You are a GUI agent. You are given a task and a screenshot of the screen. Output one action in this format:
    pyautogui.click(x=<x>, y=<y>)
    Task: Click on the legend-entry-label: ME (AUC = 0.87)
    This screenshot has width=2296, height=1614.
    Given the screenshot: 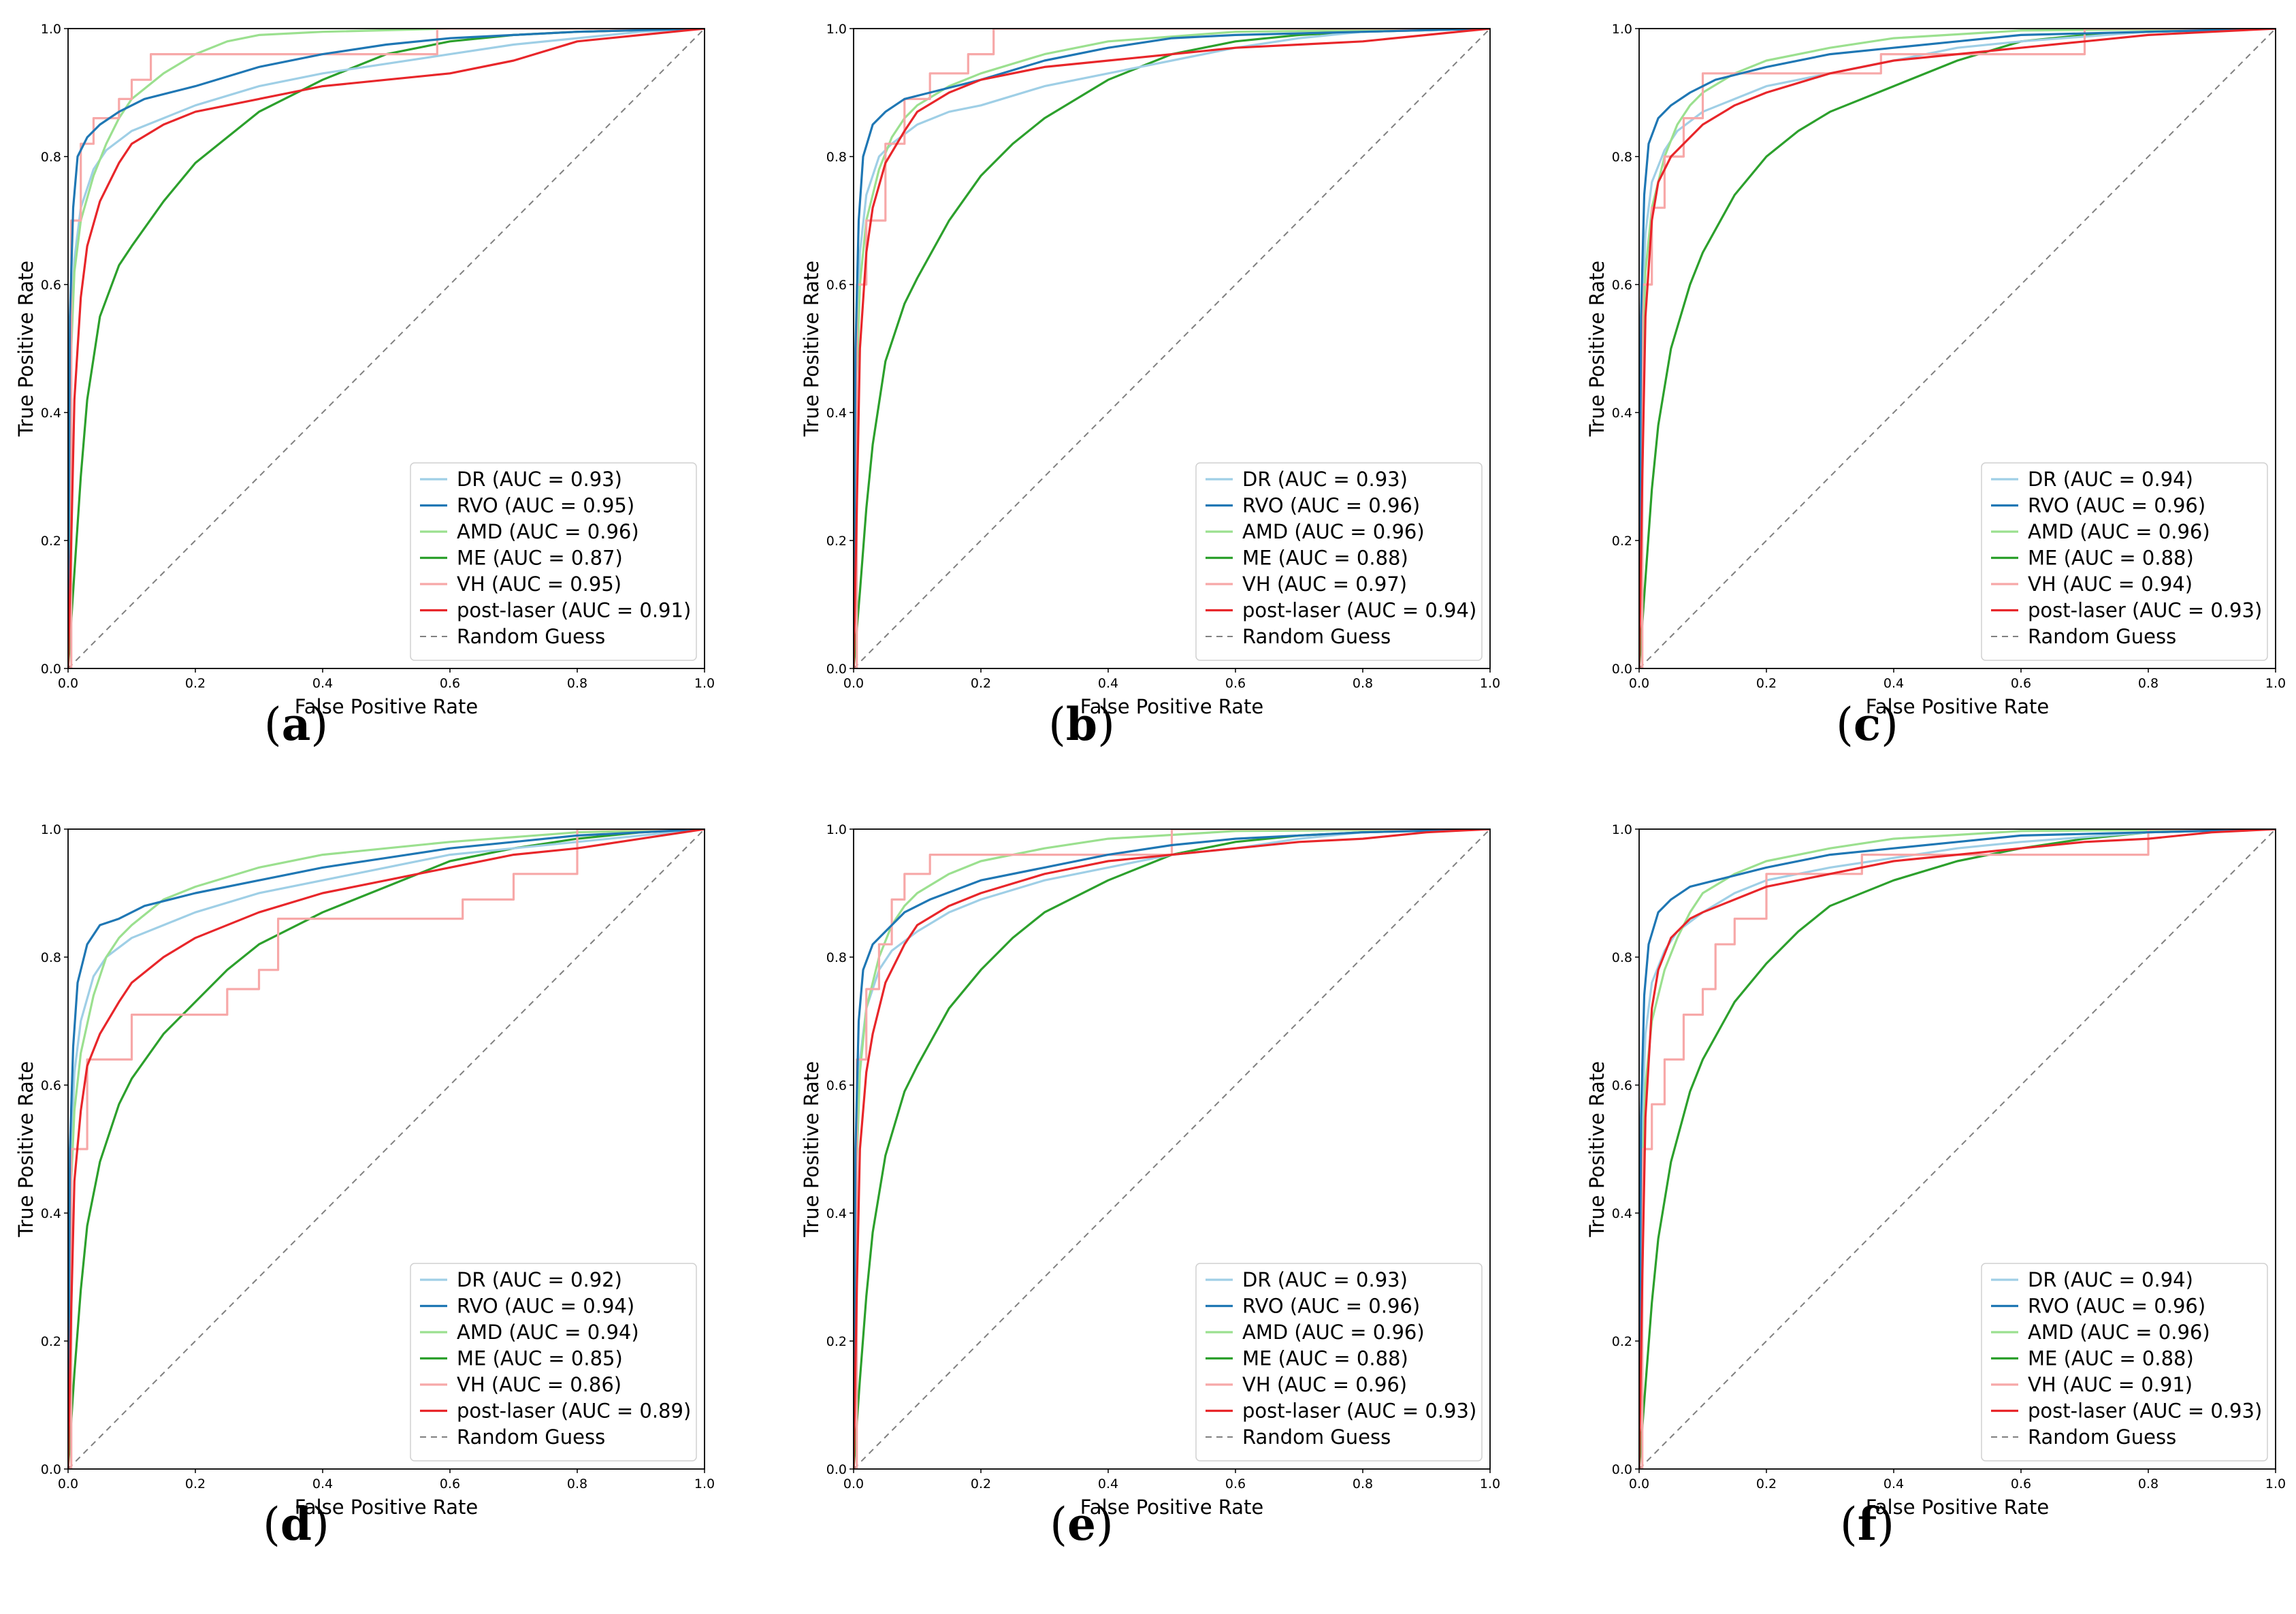 What is the action you would take?
    pyautogui.click(x=540, y=558)
    